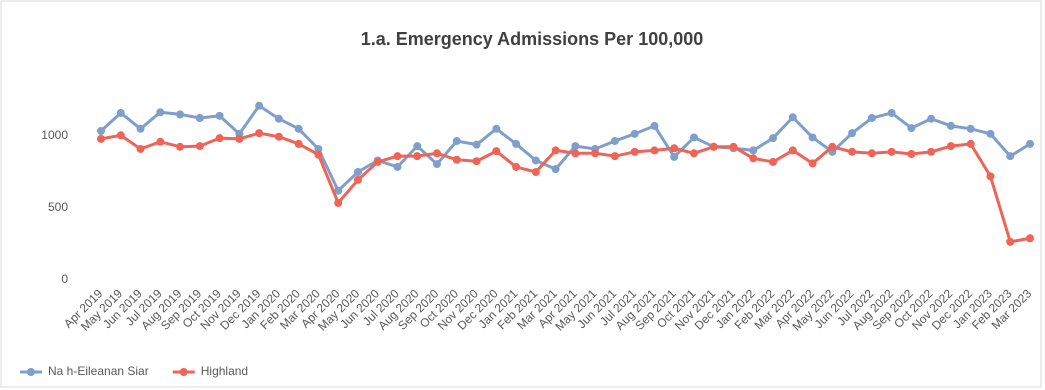 The image size is (1045, 390). What do you see at coordinates (64, 279) in the screenshot?
I see `y-tick-label: 0` at bounding box center [64, 279].